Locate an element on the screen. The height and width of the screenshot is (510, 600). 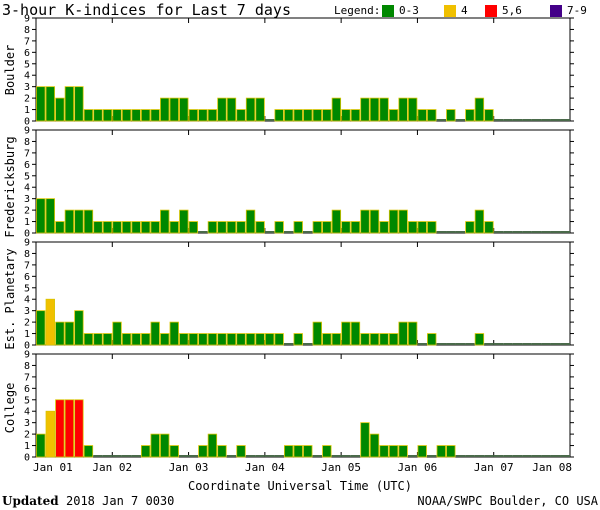
y-tick-label: 3 is located at coordinates (27, 199).